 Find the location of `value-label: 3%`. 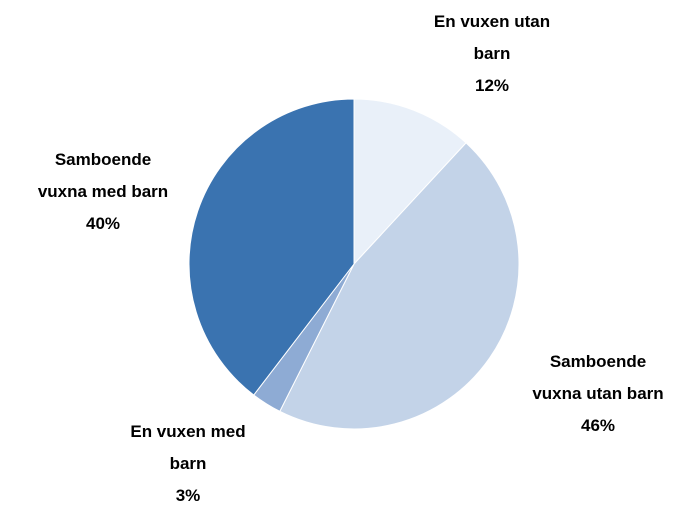

value-label: 3% is located at coordinates (188, 495).